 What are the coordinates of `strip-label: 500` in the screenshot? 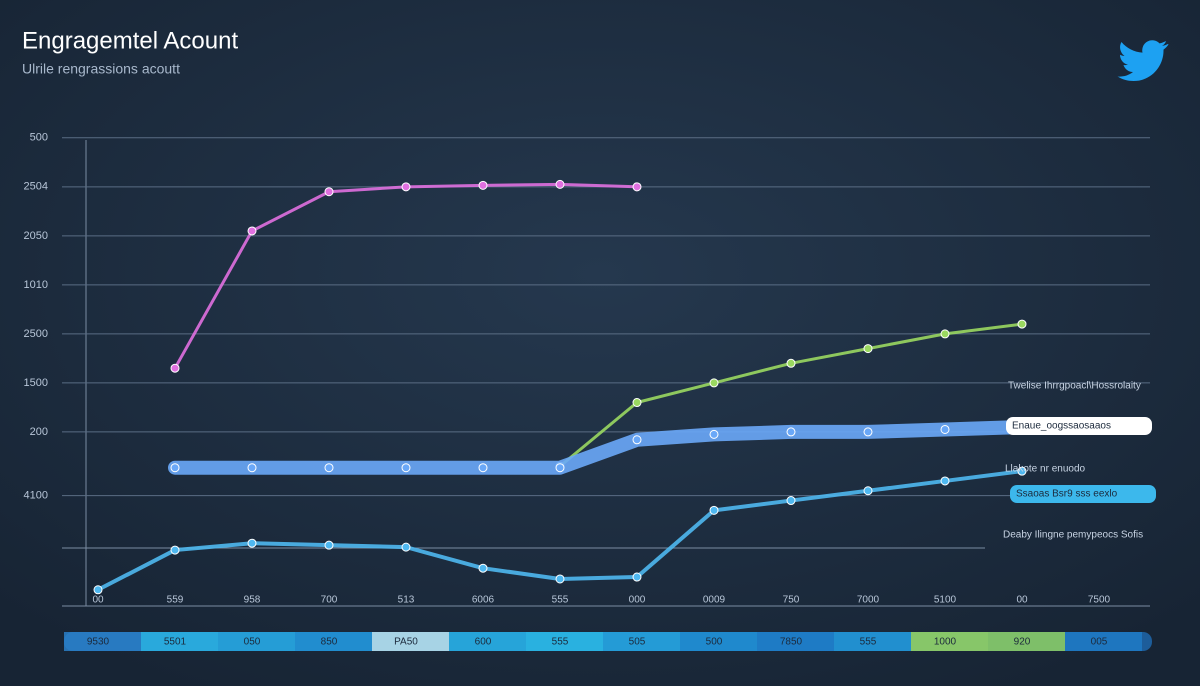 It's located at (714, 642).